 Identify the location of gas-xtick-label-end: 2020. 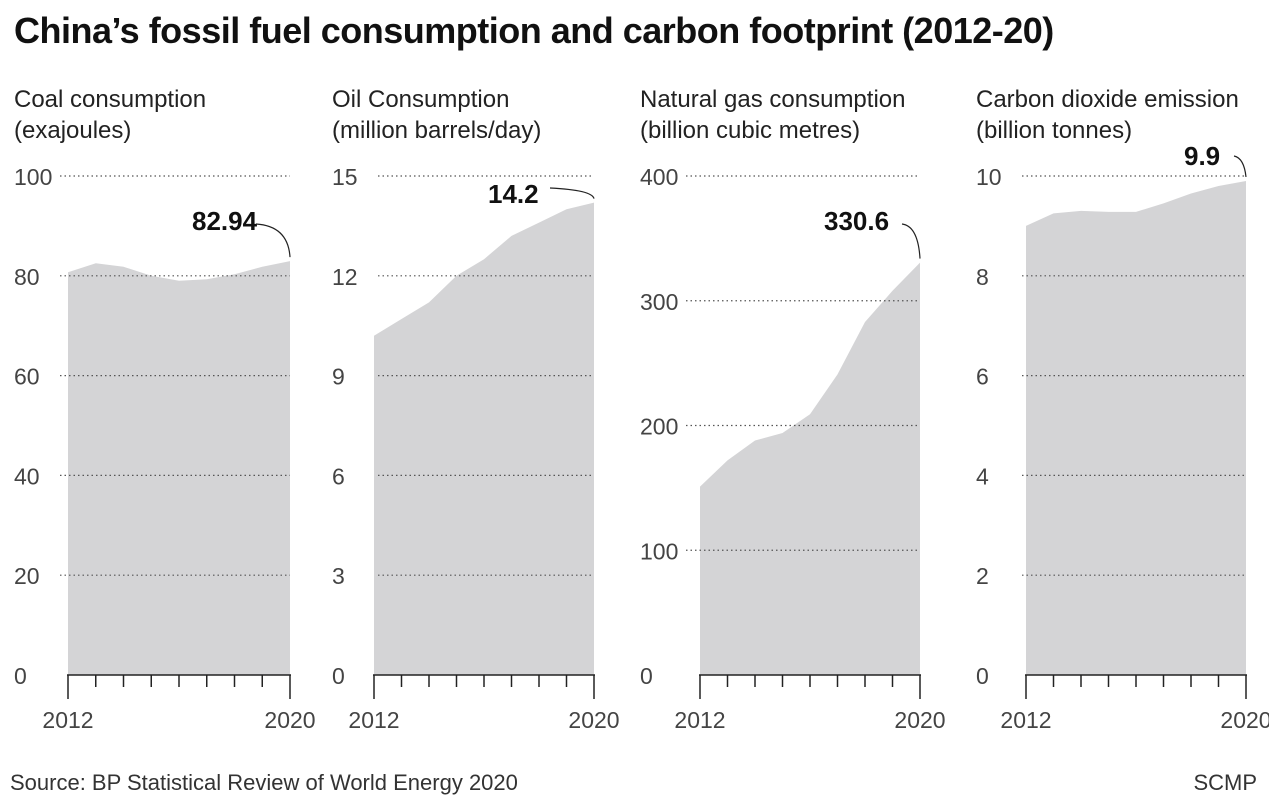
(919, 720).